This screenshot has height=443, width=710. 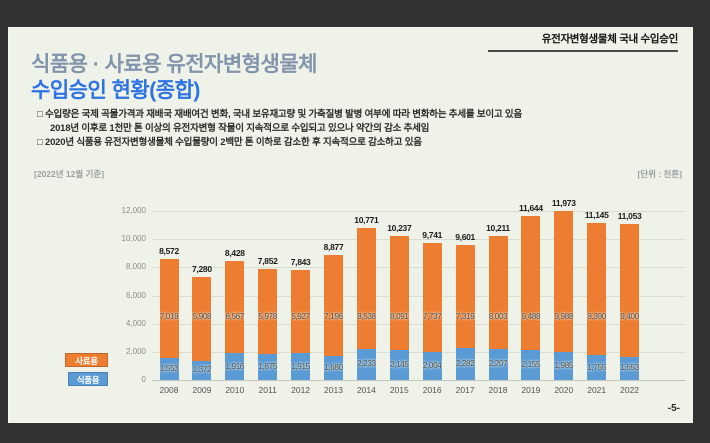 What do you see at coordinates (135, 323) in the screenshot?
I see `y-axis-tick-label: 4,000` at bounding box center [135, 323].